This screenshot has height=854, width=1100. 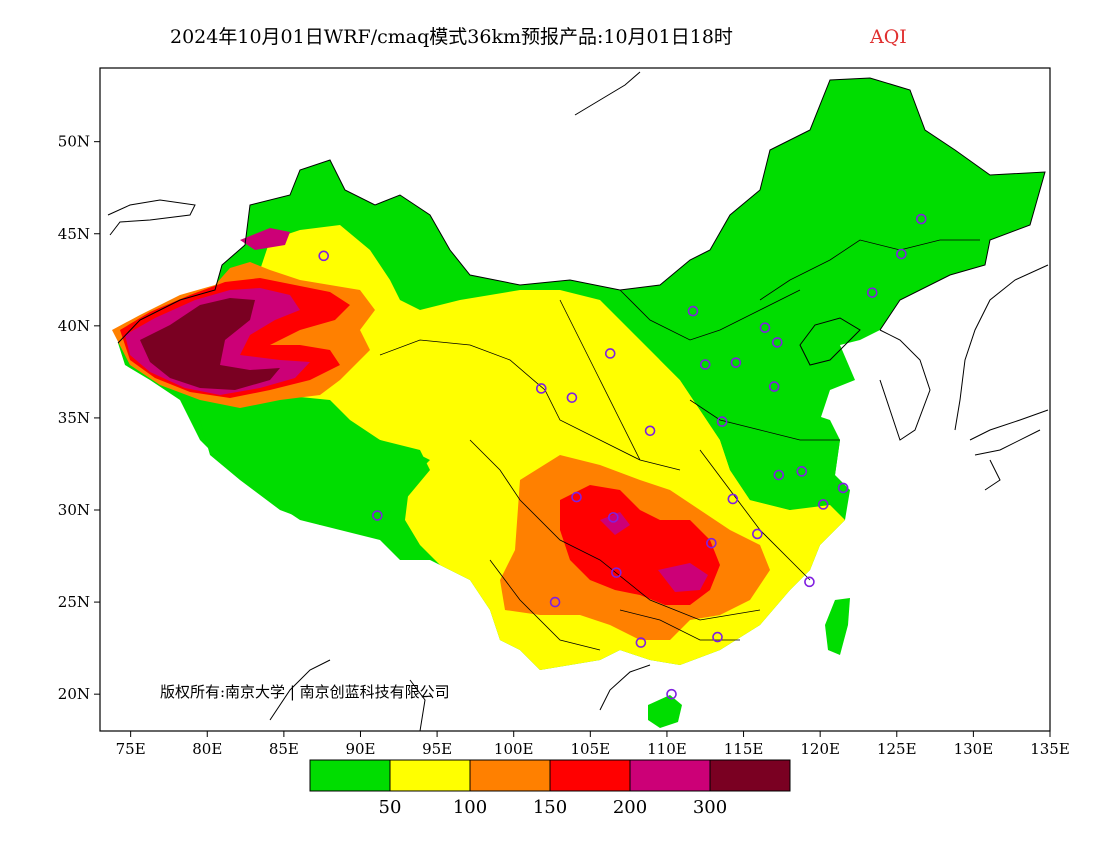 I want to click on x-tick-label: 85E, so click(x=284, y=749).